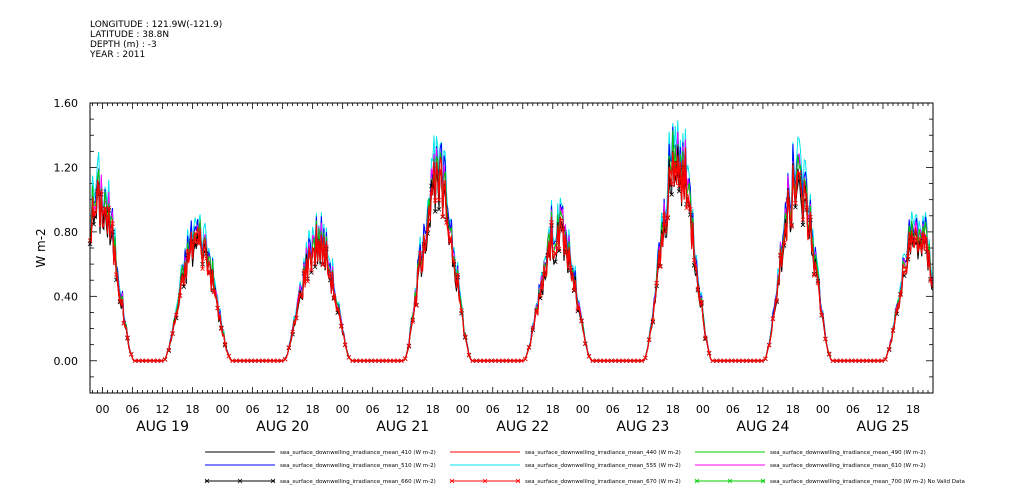 This screenshot has height=504, width=1009. I want to click on y-tick-label: 1.20, so click(66, 167).